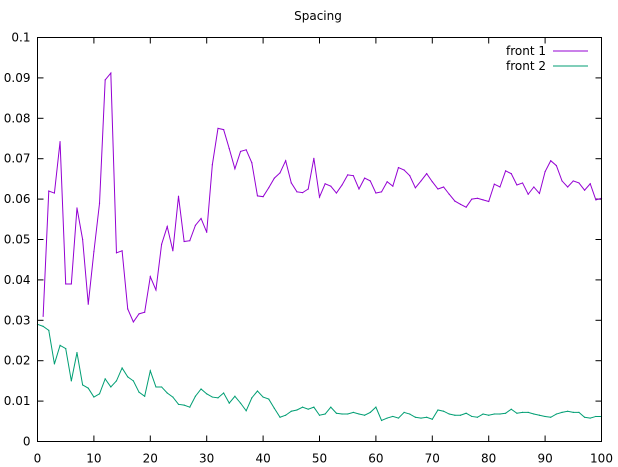 Image resolution: width=618 pixels, height=467 pixels. What do you see at coordinates (544, 459) in the screenshot?
I see `x-tick-label: 90` at bounding box center [544, 459].